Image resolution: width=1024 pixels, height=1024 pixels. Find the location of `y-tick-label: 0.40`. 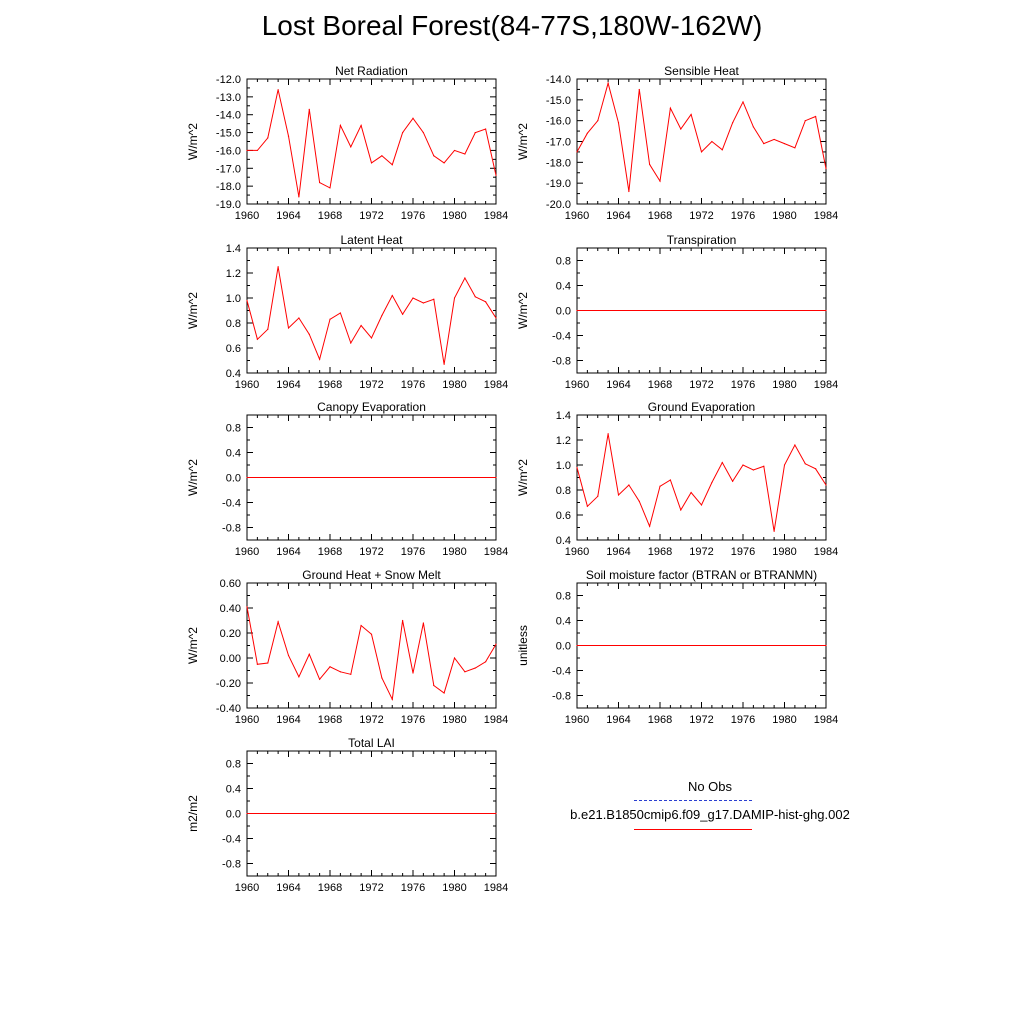

y-tick-label: 0.40 is located at coordinates (230, 609).